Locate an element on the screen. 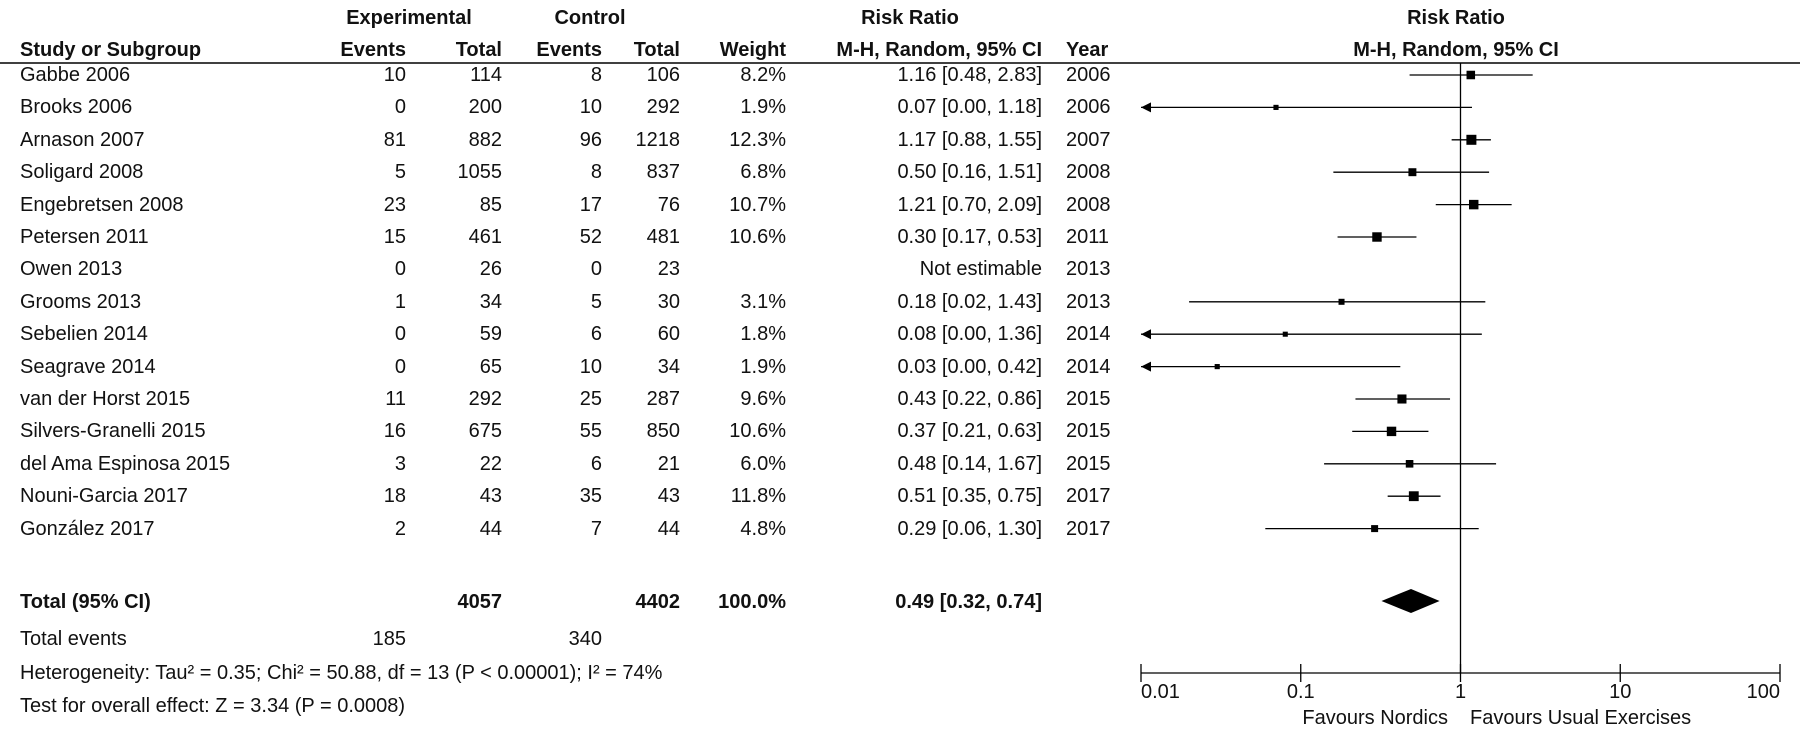  study-weight: 8.2% is located at coordinates (763, 75).